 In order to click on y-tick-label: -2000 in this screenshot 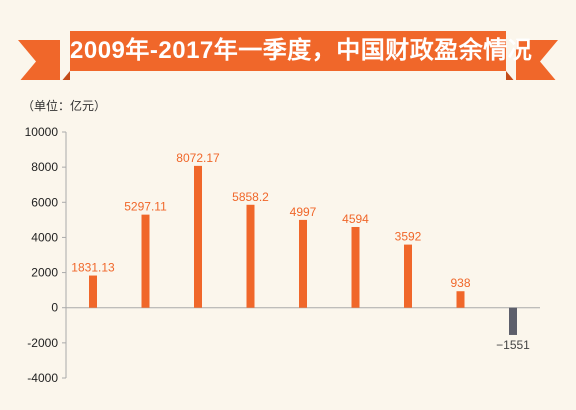, I will do `click(42, 343)`.